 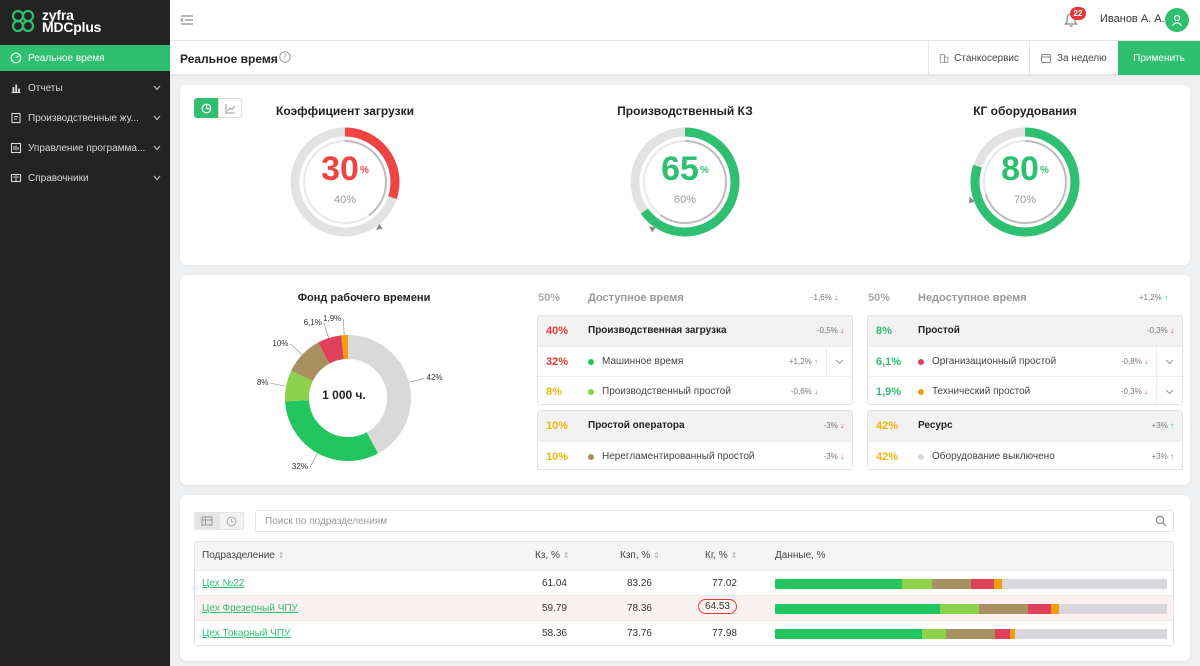 I want to click on donut-label: 10%, so click(x=280, y=343).